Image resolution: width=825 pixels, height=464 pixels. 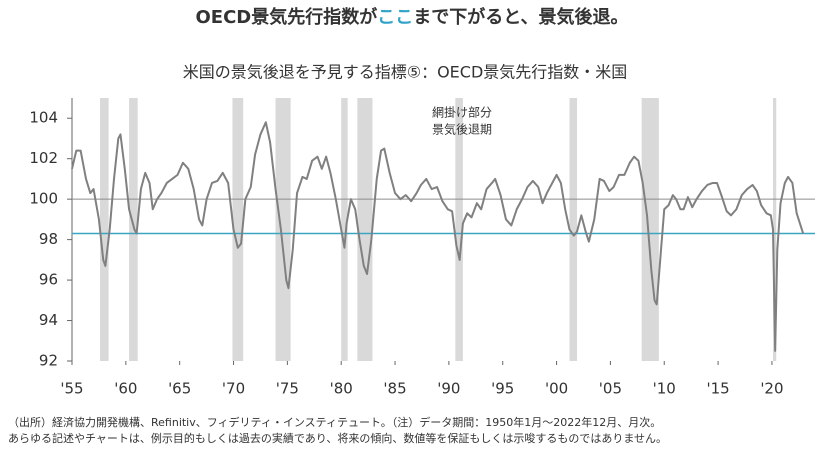 I want to click on x-tick-label: '95, so click(x=502, y=389).